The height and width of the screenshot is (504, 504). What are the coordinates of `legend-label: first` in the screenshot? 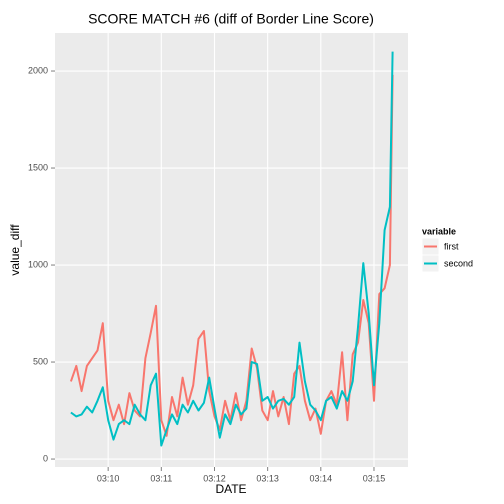 It's located at (451, 246).